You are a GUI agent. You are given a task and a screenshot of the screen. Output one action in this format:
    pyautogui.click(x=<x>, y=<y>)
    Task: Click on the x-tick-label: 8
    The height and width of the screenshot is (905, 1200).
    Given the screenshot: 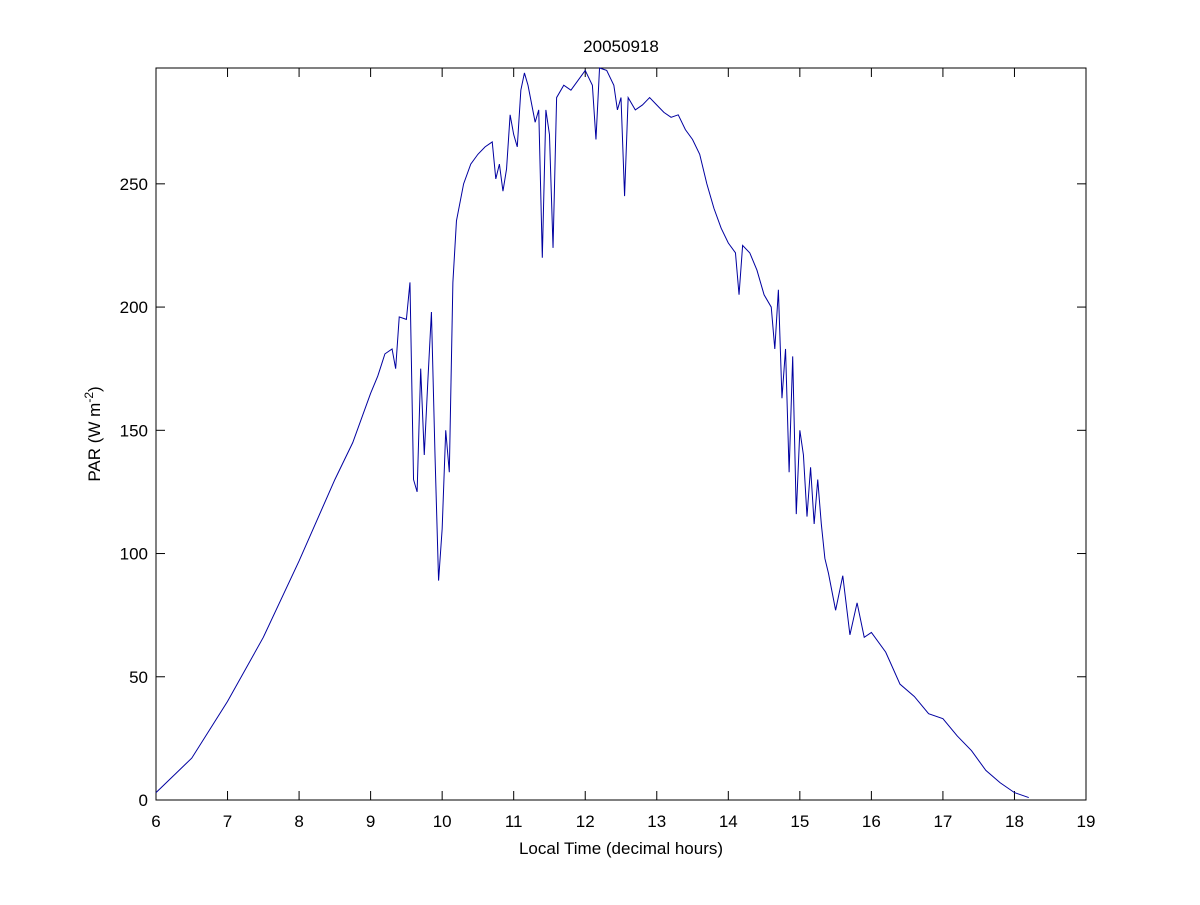 What is the action you would take?
    pyautogui.click(x=298, y=821)
    